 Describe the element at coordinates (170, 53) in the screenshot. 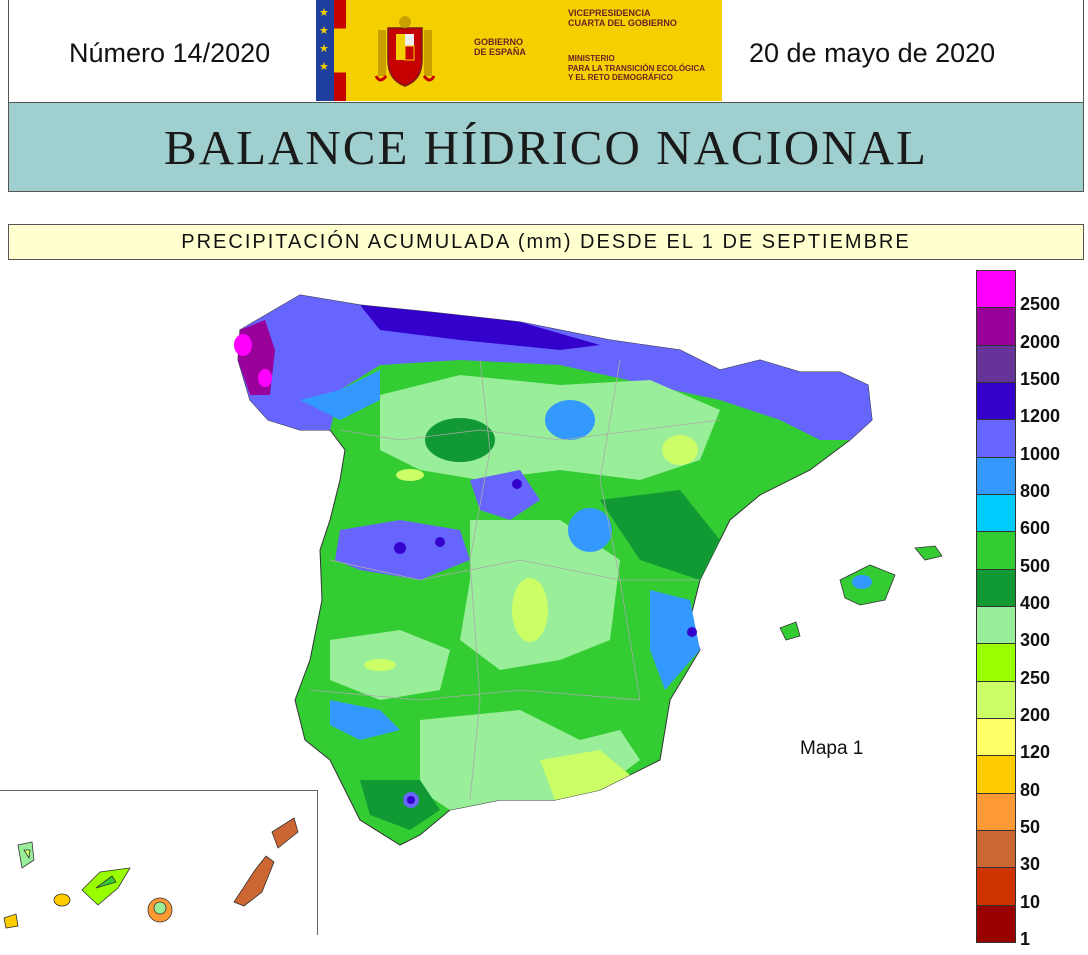

I see `issue-number: Número 14/2020` at that location.